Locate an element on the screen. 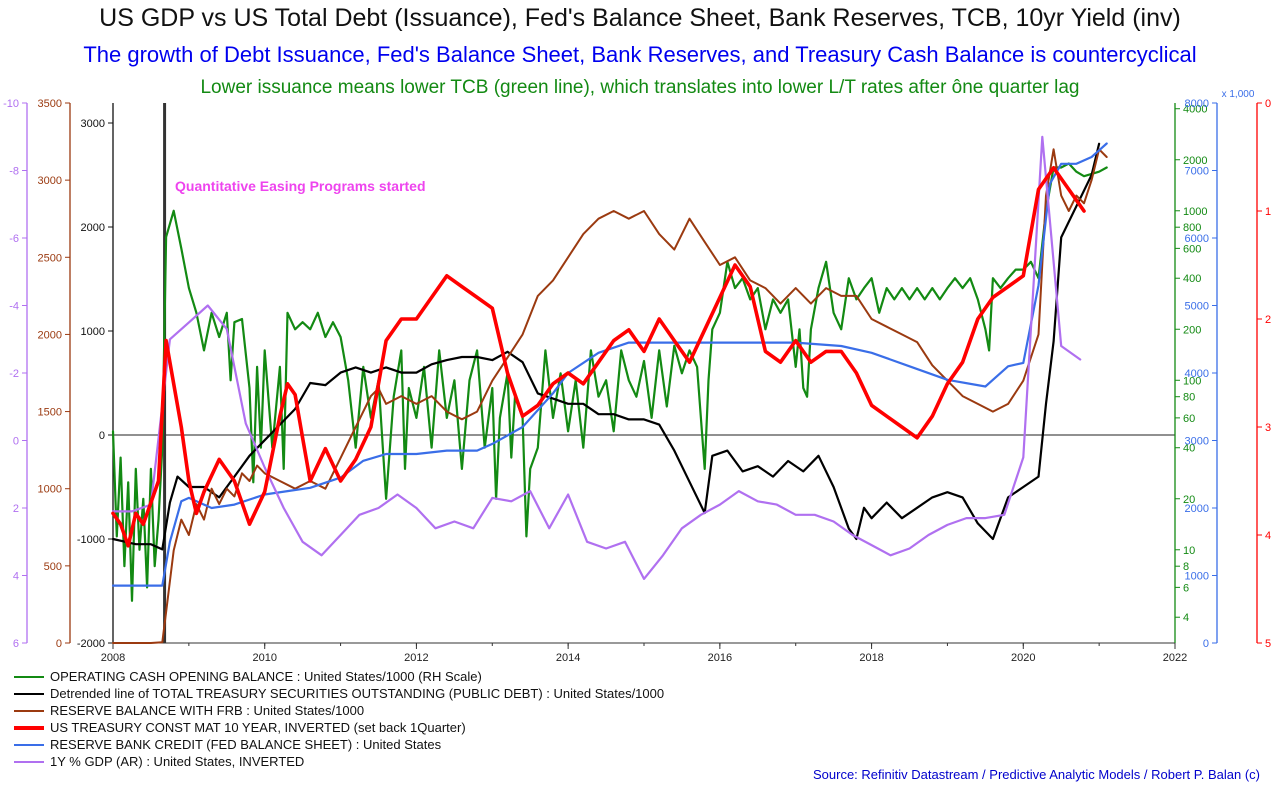 This screenshot has height=785, width=1280. green-axis-tick-label: 60 is located at coordinates (1189, 419).